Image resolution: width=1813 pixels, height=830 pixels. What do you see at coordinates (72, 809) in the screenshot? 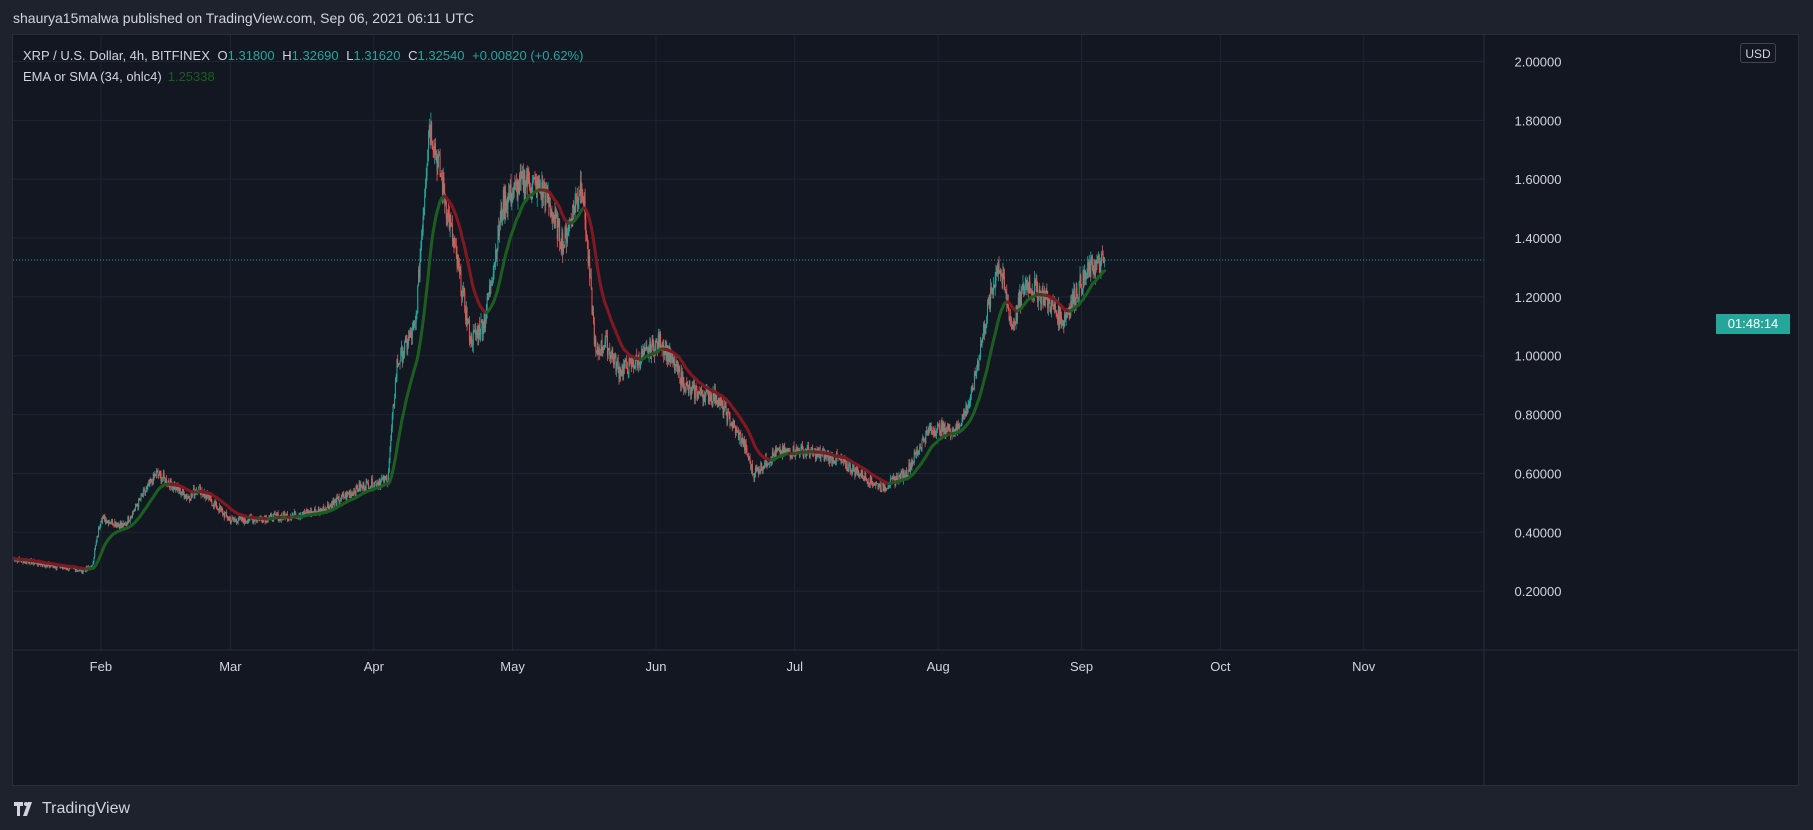
I see `tradingview-logo: TradingView` at bounding box center [72, 809].